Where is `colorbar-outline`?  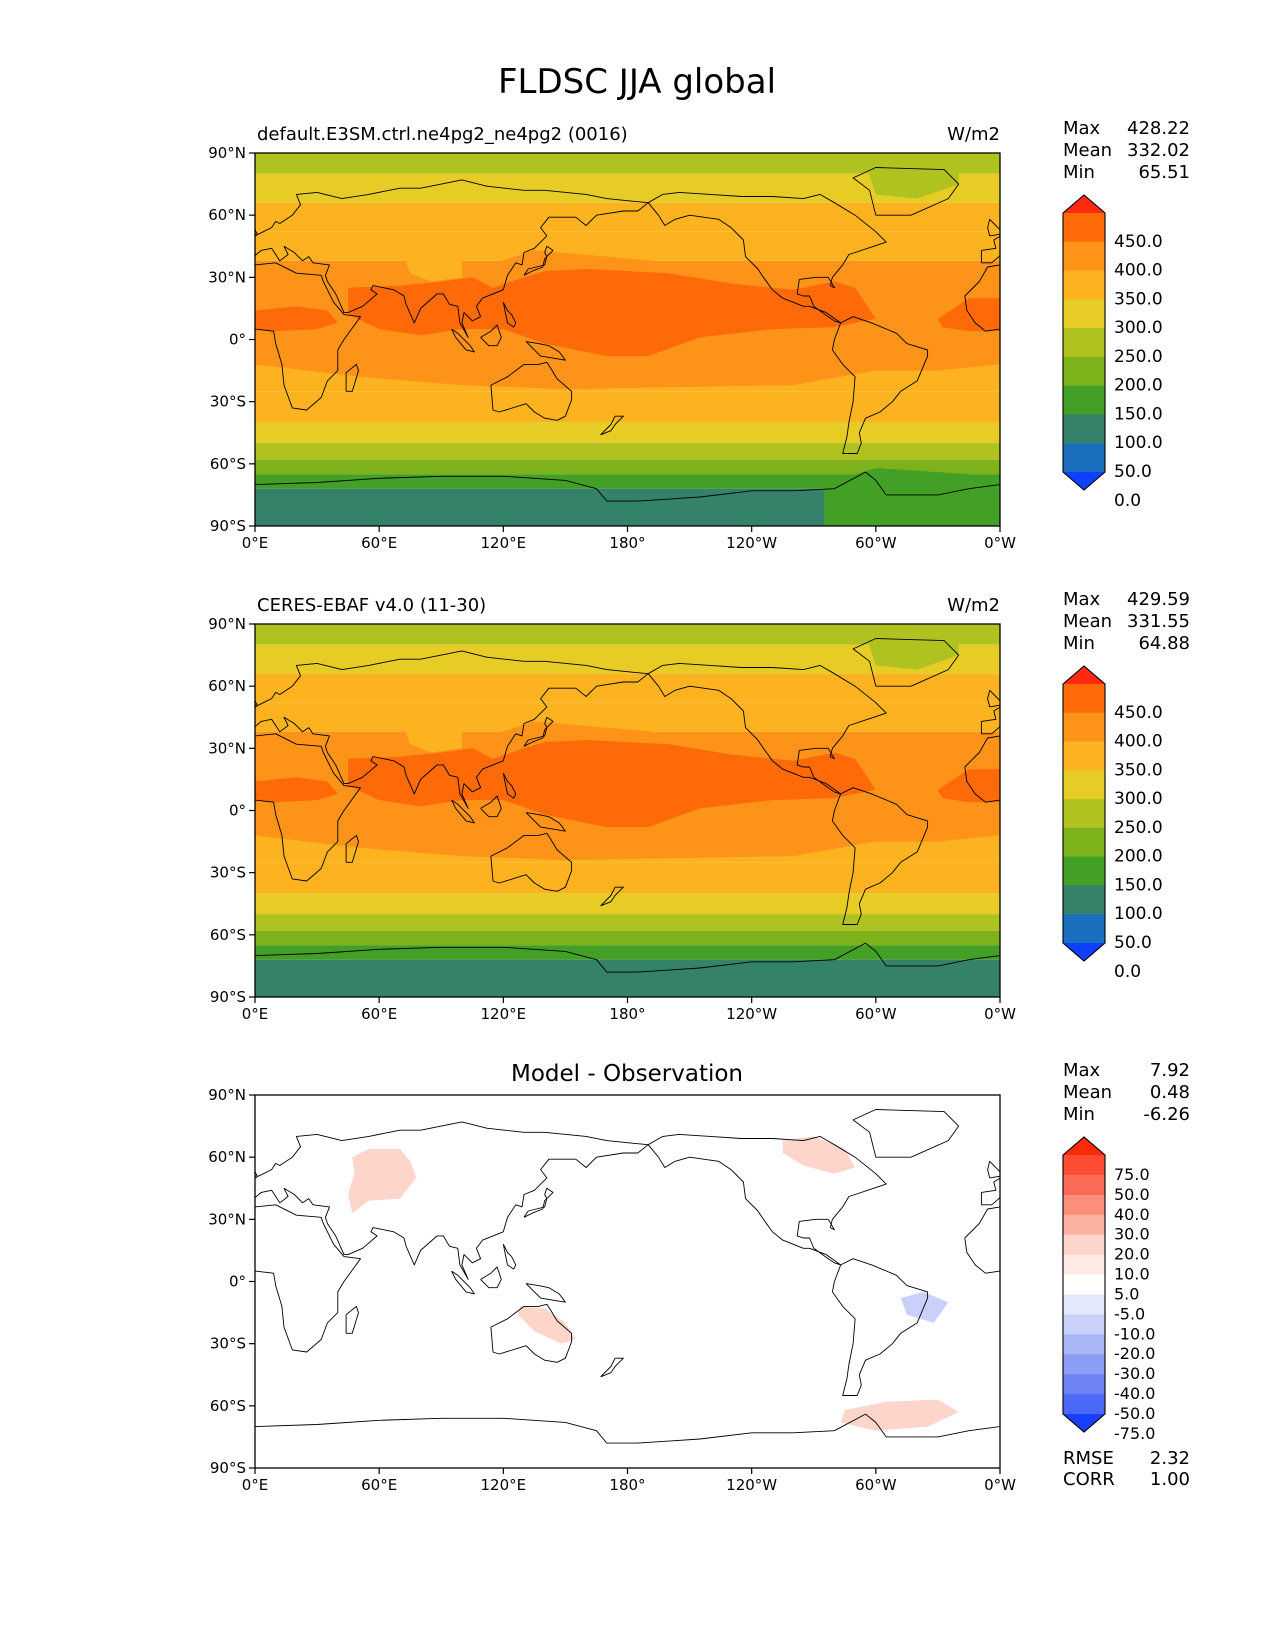 colorbar-outline is located at coordinates (1084, 813).